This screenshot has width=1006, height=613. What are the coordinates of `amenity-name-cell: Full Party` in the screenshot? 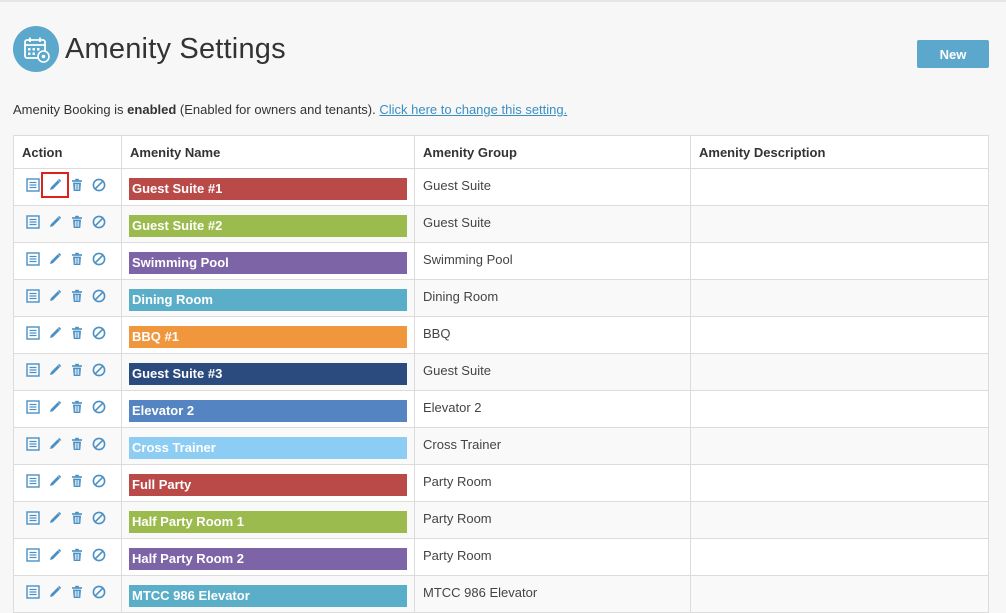 It's located at (268, 483).